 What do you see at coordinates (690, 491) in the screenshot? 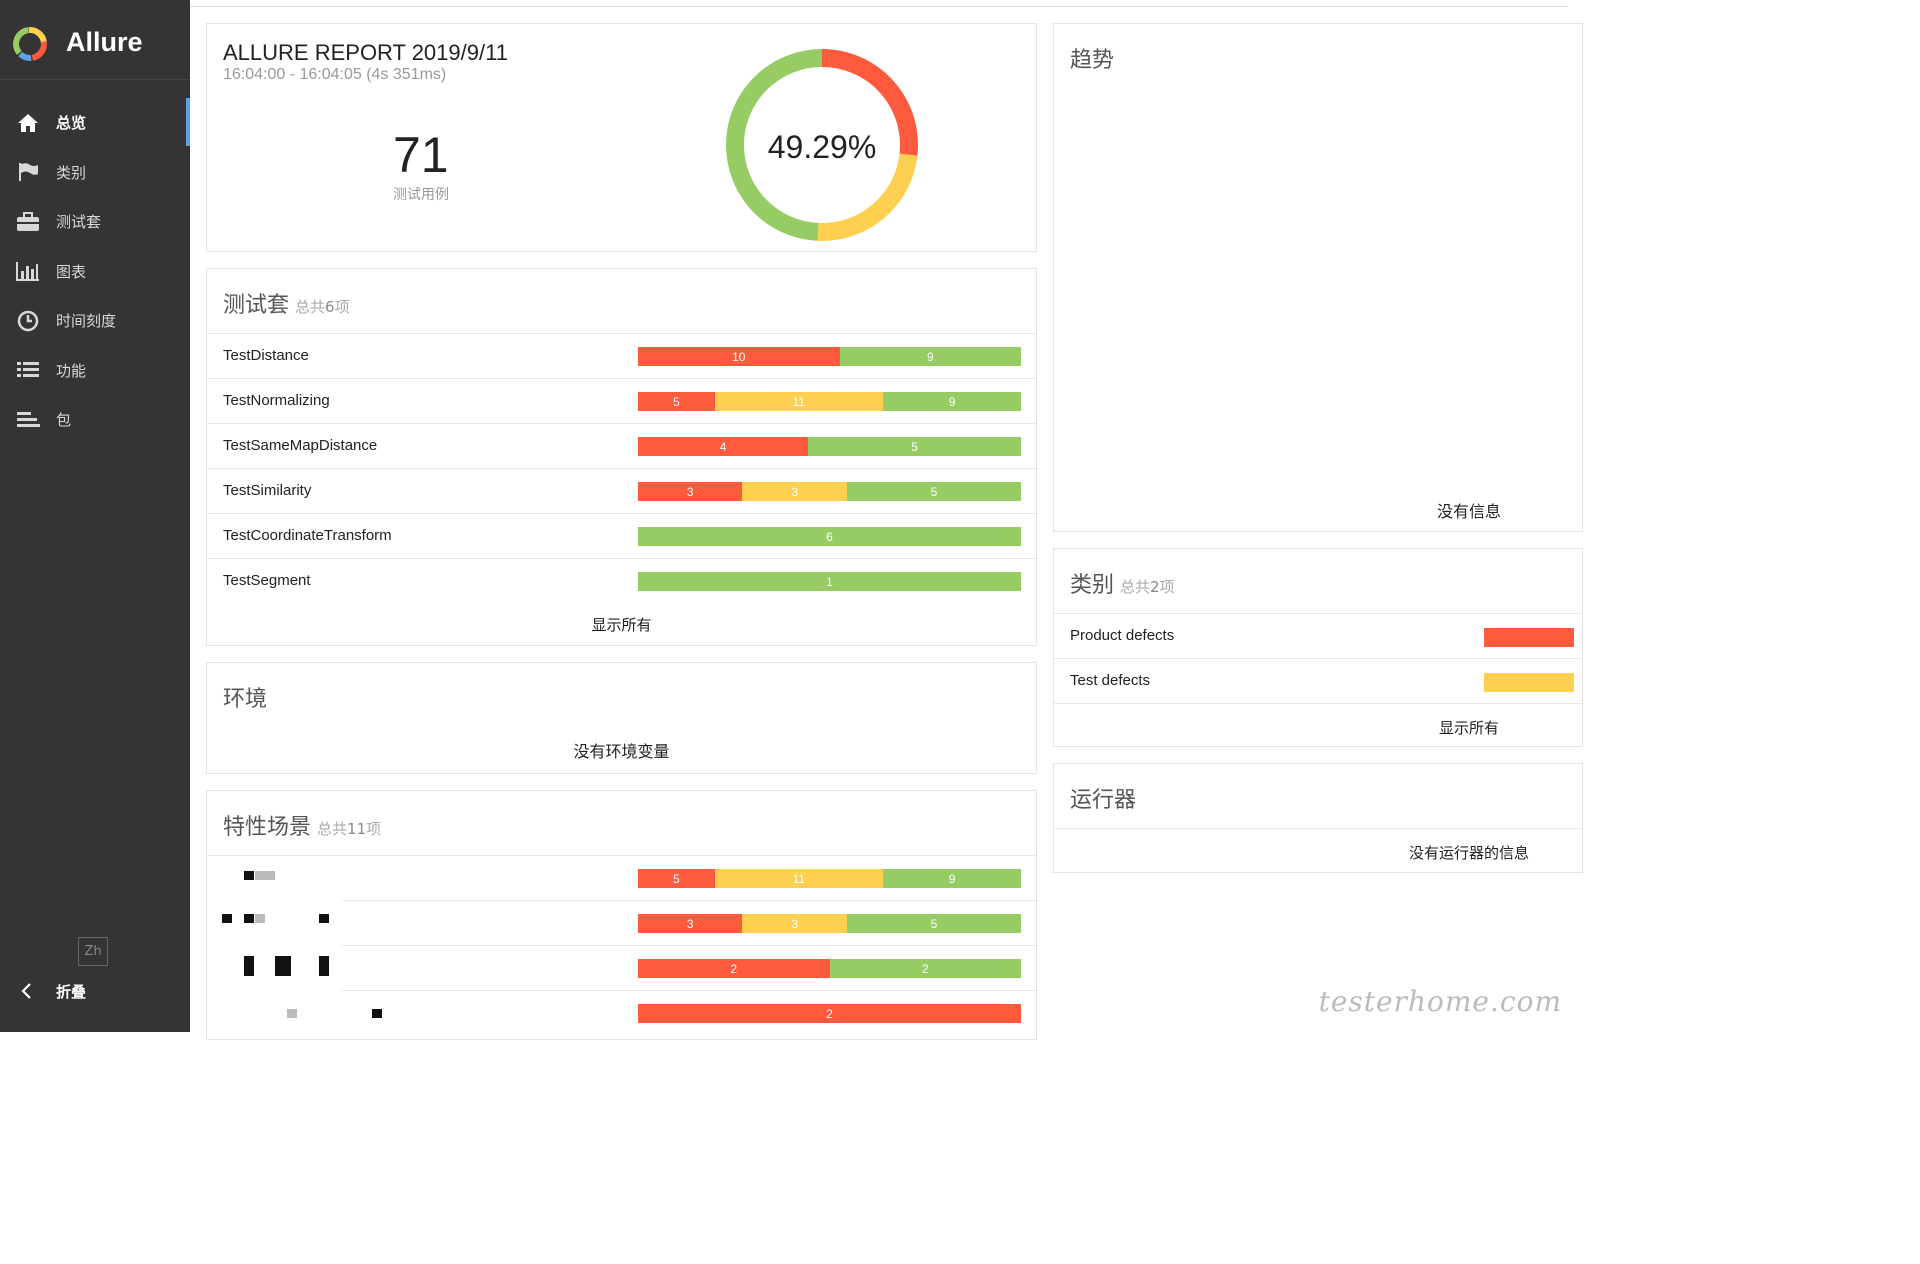
I see `status-segment-failed: 3` at bounding box center [690, 491].